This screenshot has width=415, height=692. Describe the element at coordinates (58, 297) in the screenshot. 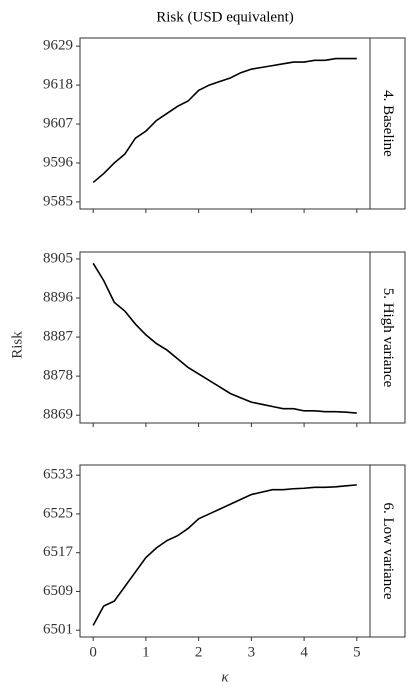

I see `y-tick-label: 8896` at that location.